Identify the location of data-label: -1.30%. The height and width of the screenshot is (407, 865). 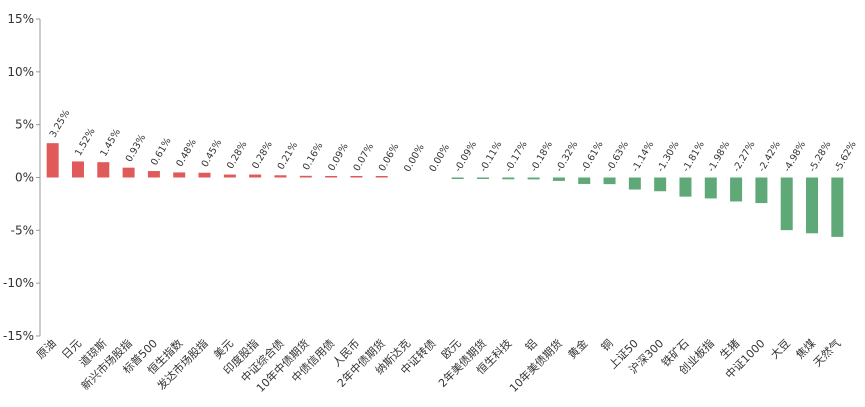
(668, 156).